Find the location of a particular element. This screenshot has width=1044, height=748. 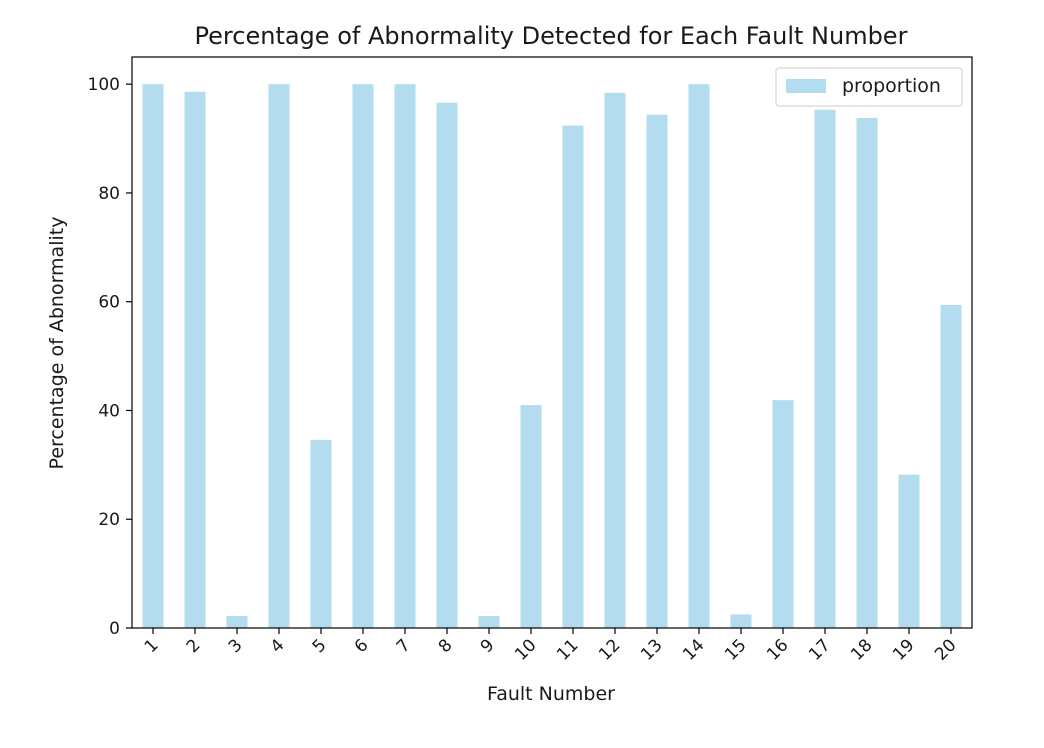

y-tick-label: 100 is located at coordinates (104, 85).